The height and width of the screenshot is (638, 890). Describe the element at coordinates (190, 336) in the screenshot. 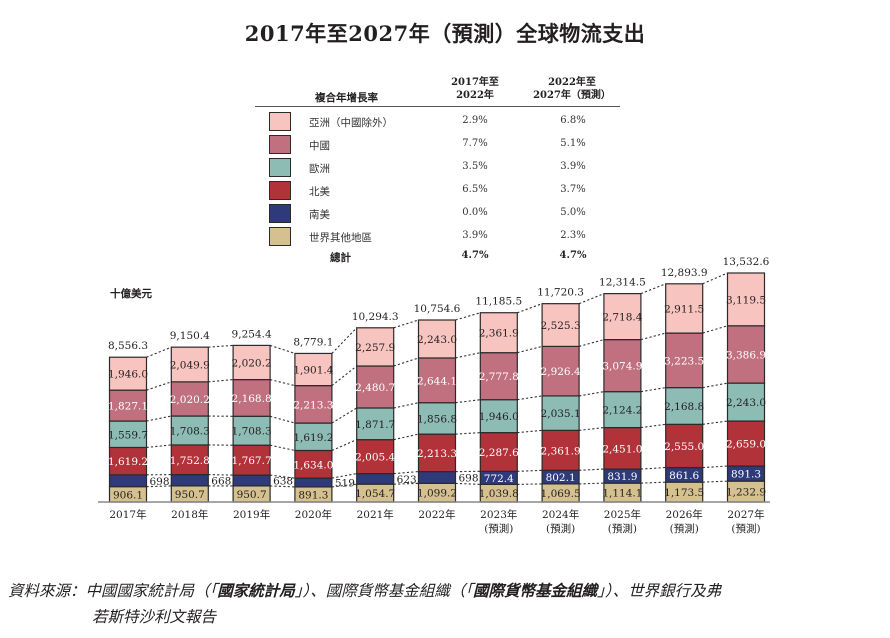

I see `bar-total-label: 9,150.4` at that location.